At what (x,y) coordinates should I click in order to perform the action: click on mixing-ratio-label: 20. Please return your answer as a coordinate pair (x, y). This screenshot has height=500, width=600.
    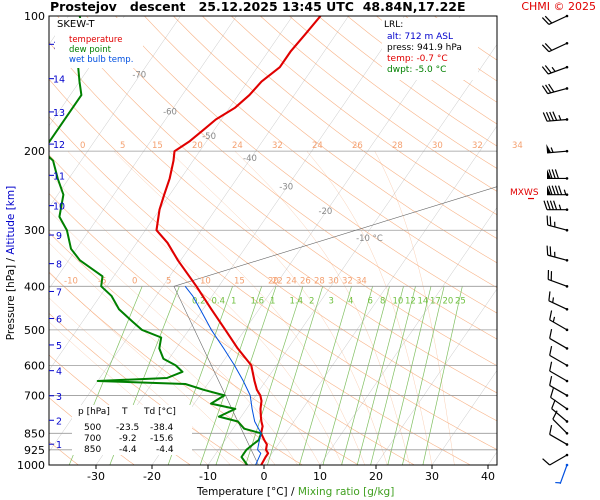
    Looking at the image, I should click on (448, 301).